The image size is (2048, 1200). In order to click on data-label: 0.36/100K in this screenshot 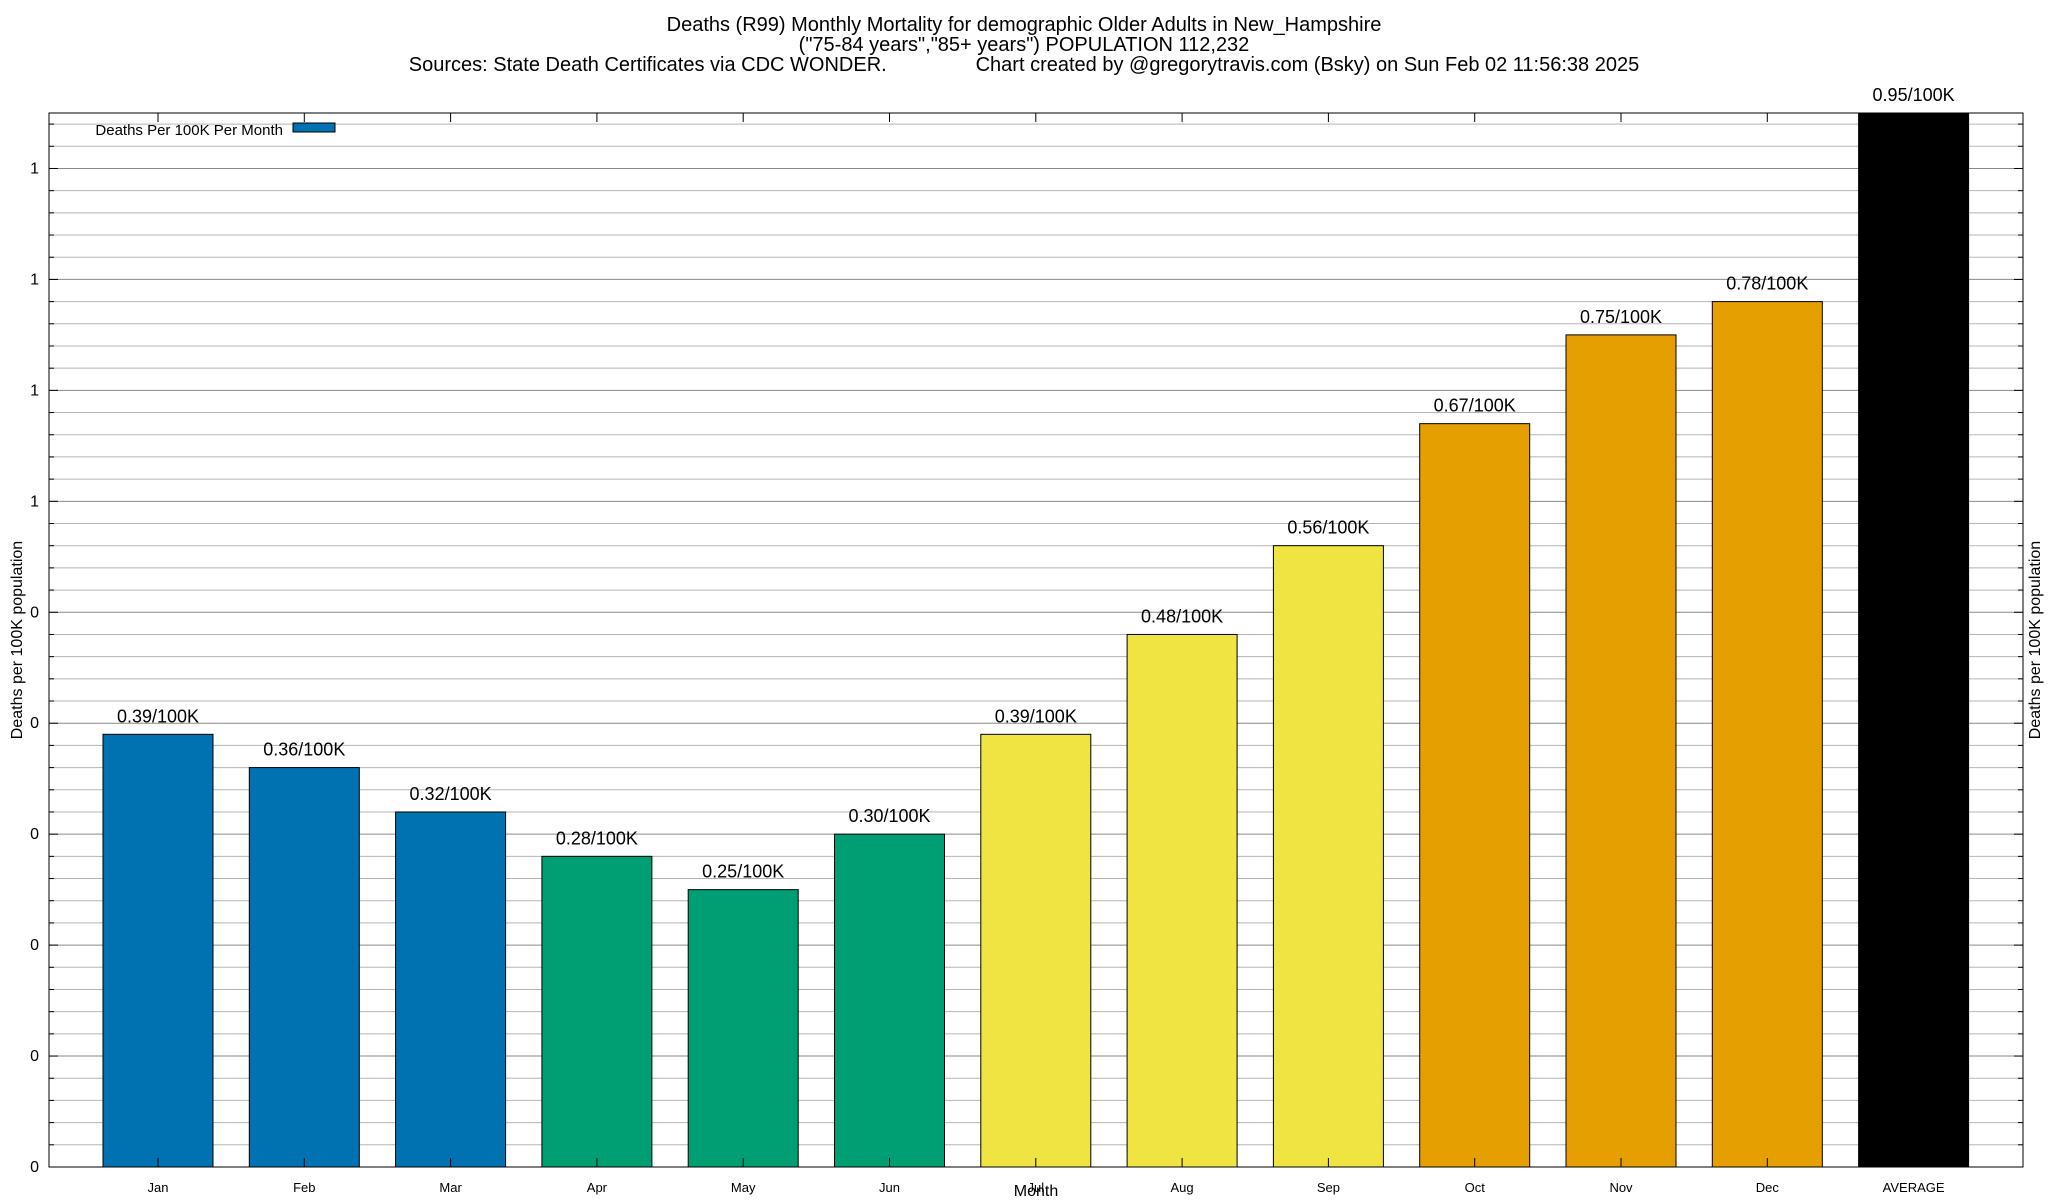, I will do `click(304, 750)`.